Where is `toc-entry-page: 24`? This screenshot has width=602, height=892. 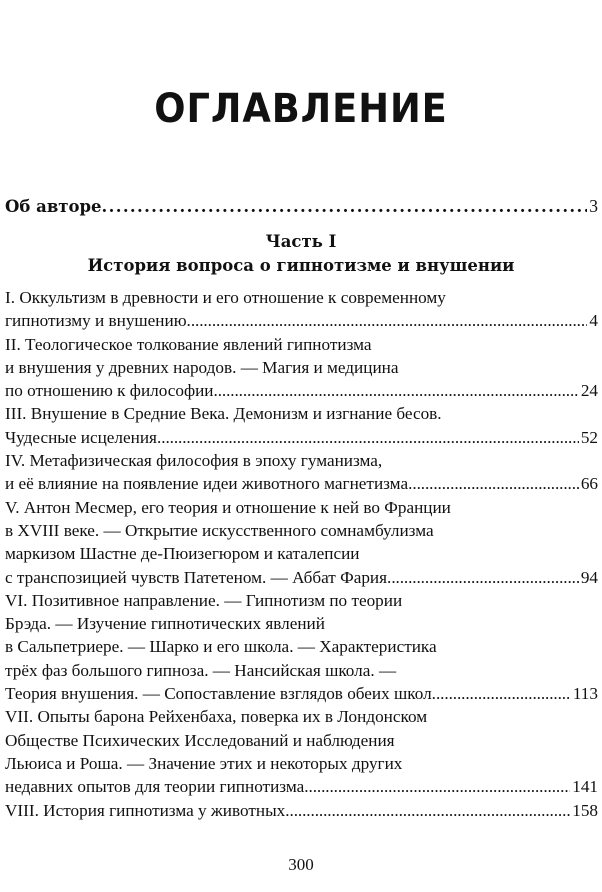
toc-entry-page: 24 is located at coordinates (589, 391).